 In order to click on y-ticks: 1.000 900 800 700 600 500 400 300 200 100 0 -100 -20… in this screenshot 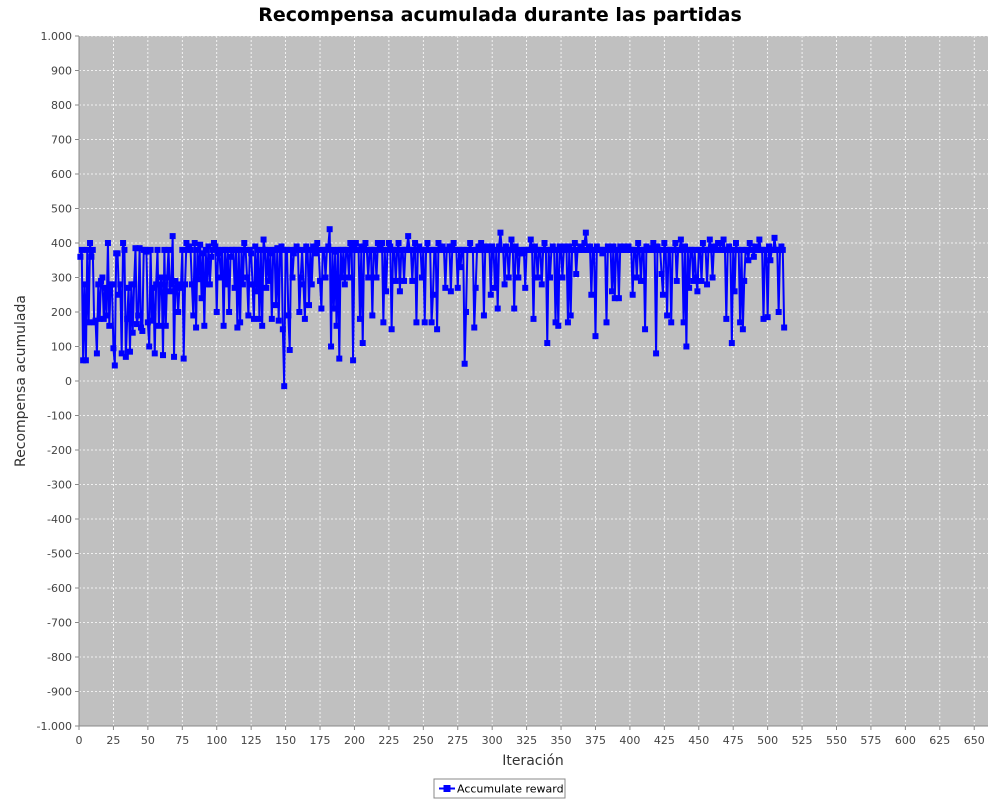, I will do `click(58, 381)`.